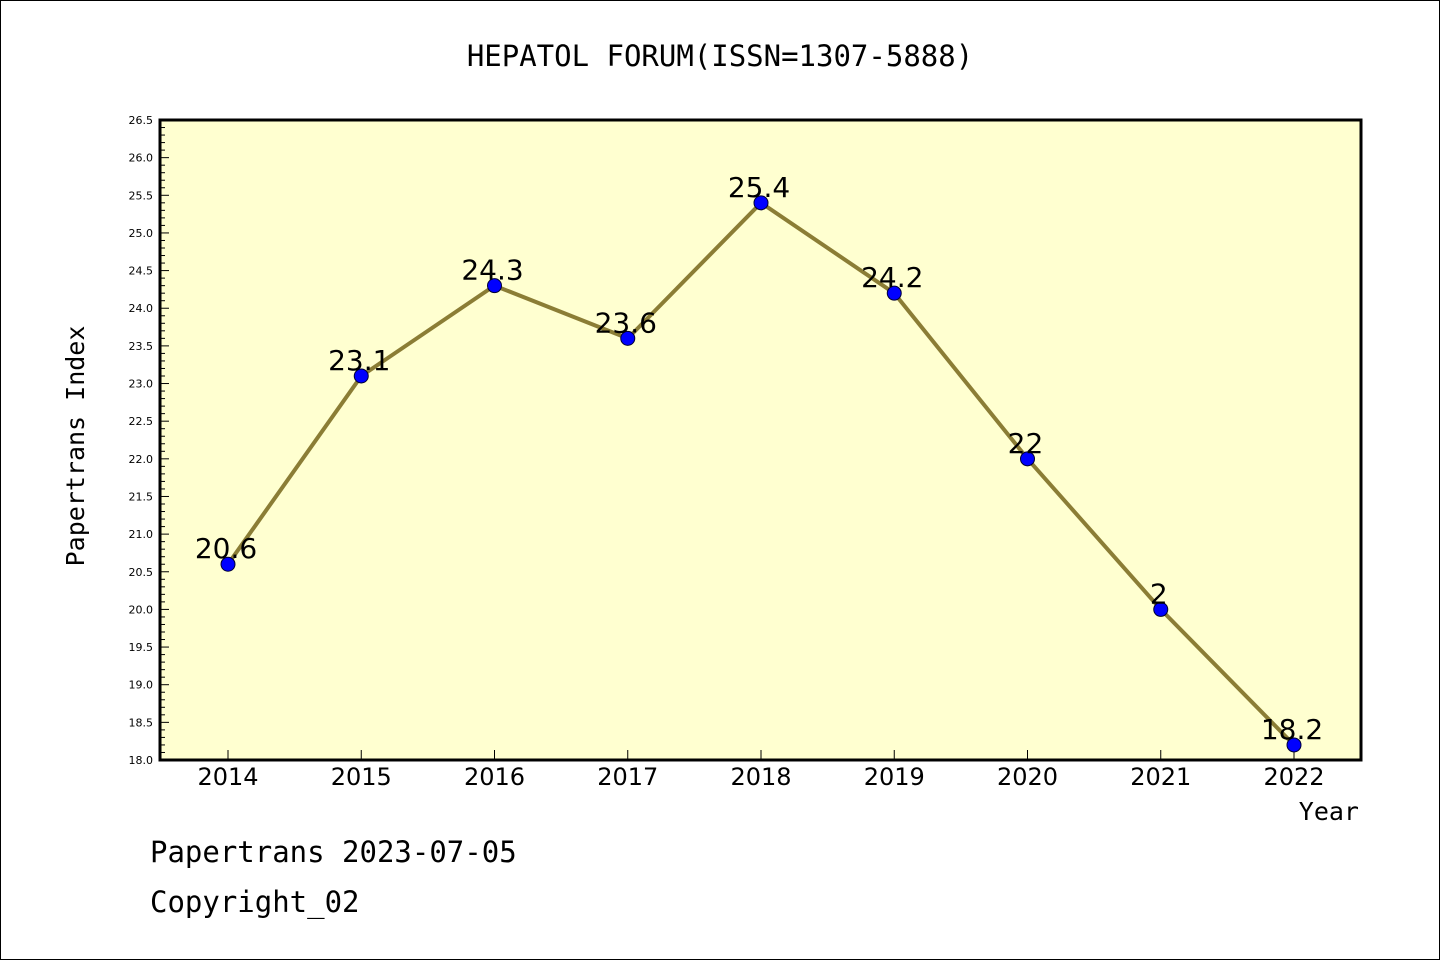 Image resolution: width=1440 pixels, height=960 pixels. Describe the element at coordinates (141, 384) in the screenshot. I see `y-tick-label: 23.0` at that location.